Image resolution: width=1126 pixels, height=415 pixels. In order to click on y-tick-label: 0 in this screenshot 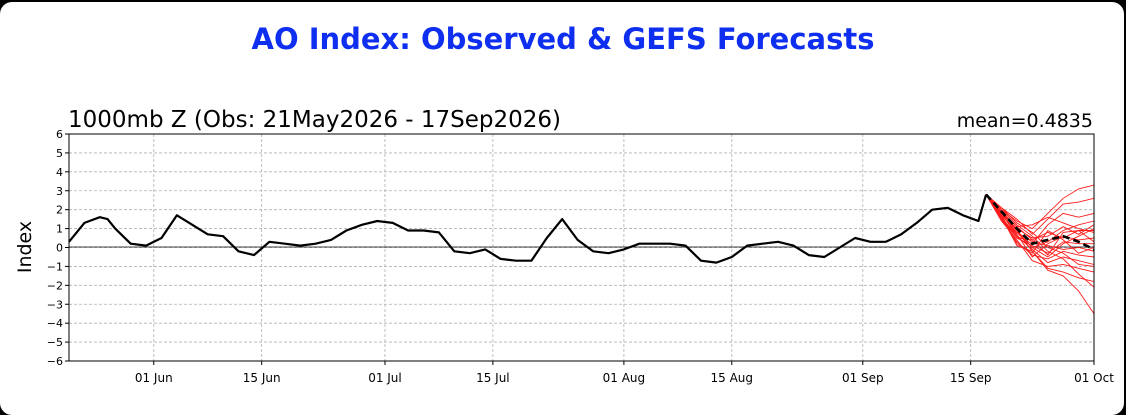, I will do `click(59, 248)`.